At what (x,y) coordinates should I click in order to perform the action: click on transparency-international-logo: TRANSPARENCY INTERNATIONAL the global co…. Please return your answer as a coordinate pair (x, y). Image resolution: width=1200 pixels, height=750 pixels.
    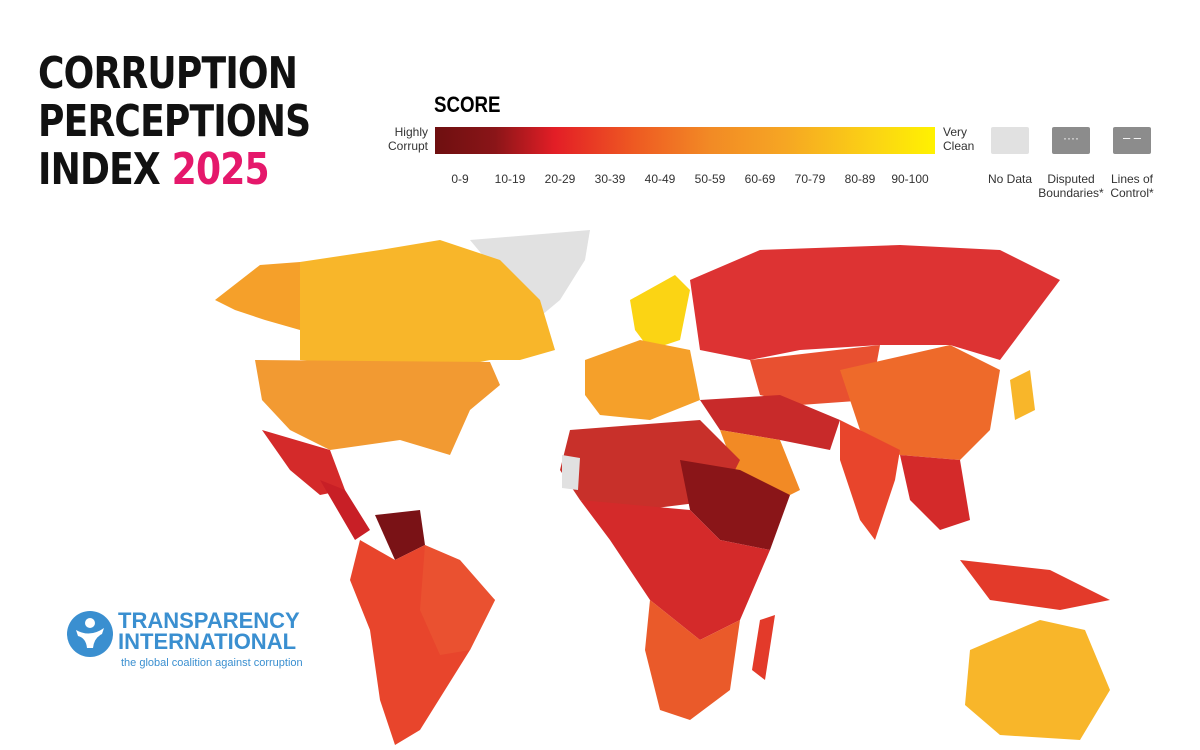
    Looking at the image, I should click on (184, 639).